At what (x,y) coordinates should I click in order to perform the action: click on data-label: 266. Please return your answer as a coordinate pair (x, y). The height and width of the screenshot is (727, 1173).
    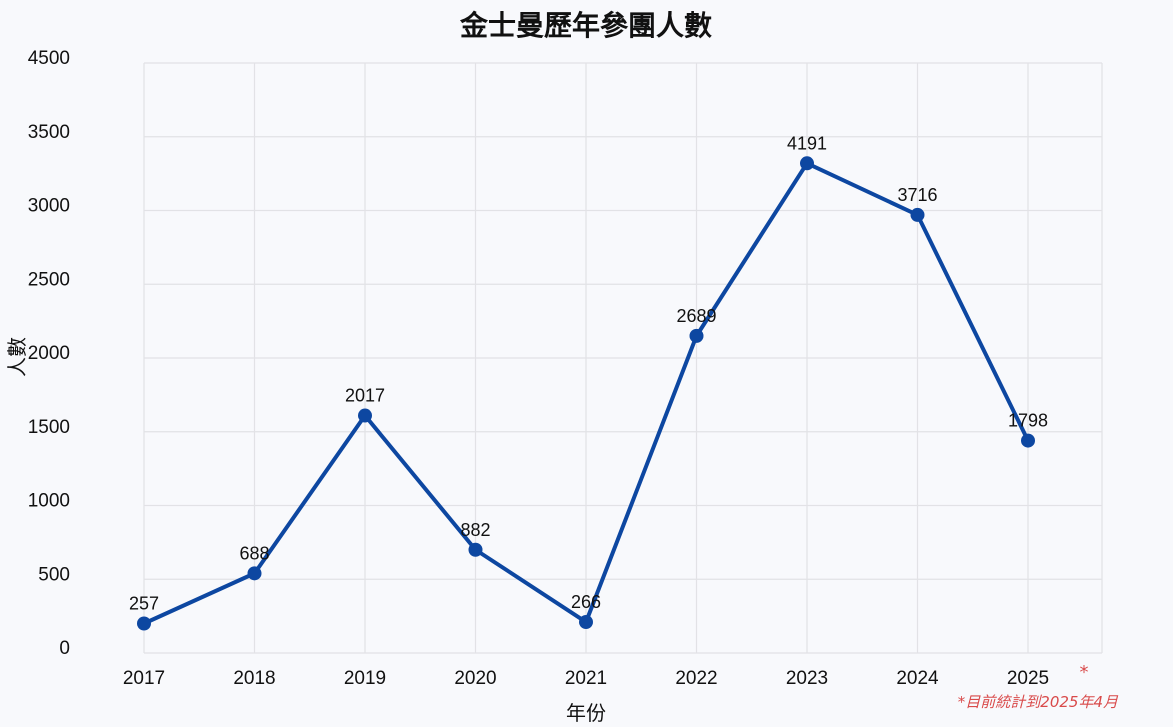
    Looking at the image, I should click on (586, 602).